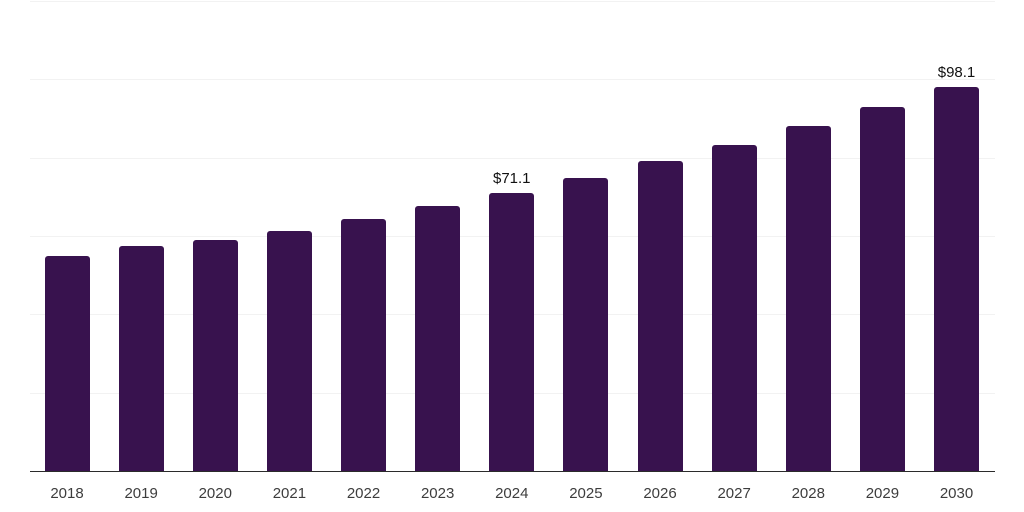  What do you see at coordinates (363, 345) in the screenshot?
I see `bar-2022` at bounding box center [363, 345].